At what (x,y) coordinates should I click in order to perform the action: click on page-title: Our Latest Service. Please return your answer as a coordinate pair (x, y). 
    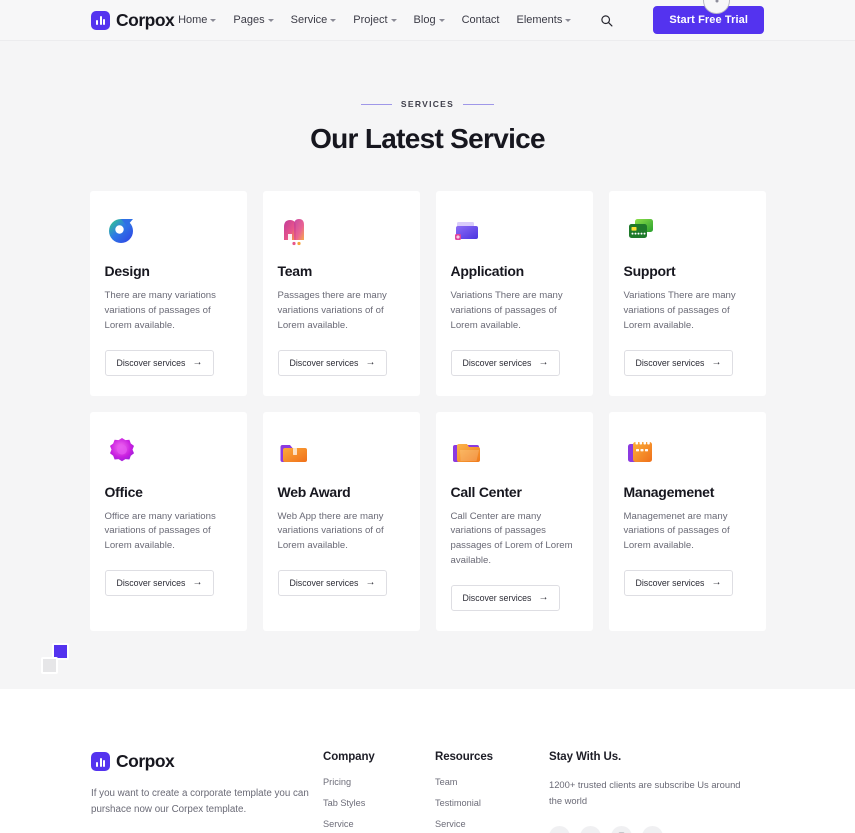
    Looking at the image, I should click on (428, 138).